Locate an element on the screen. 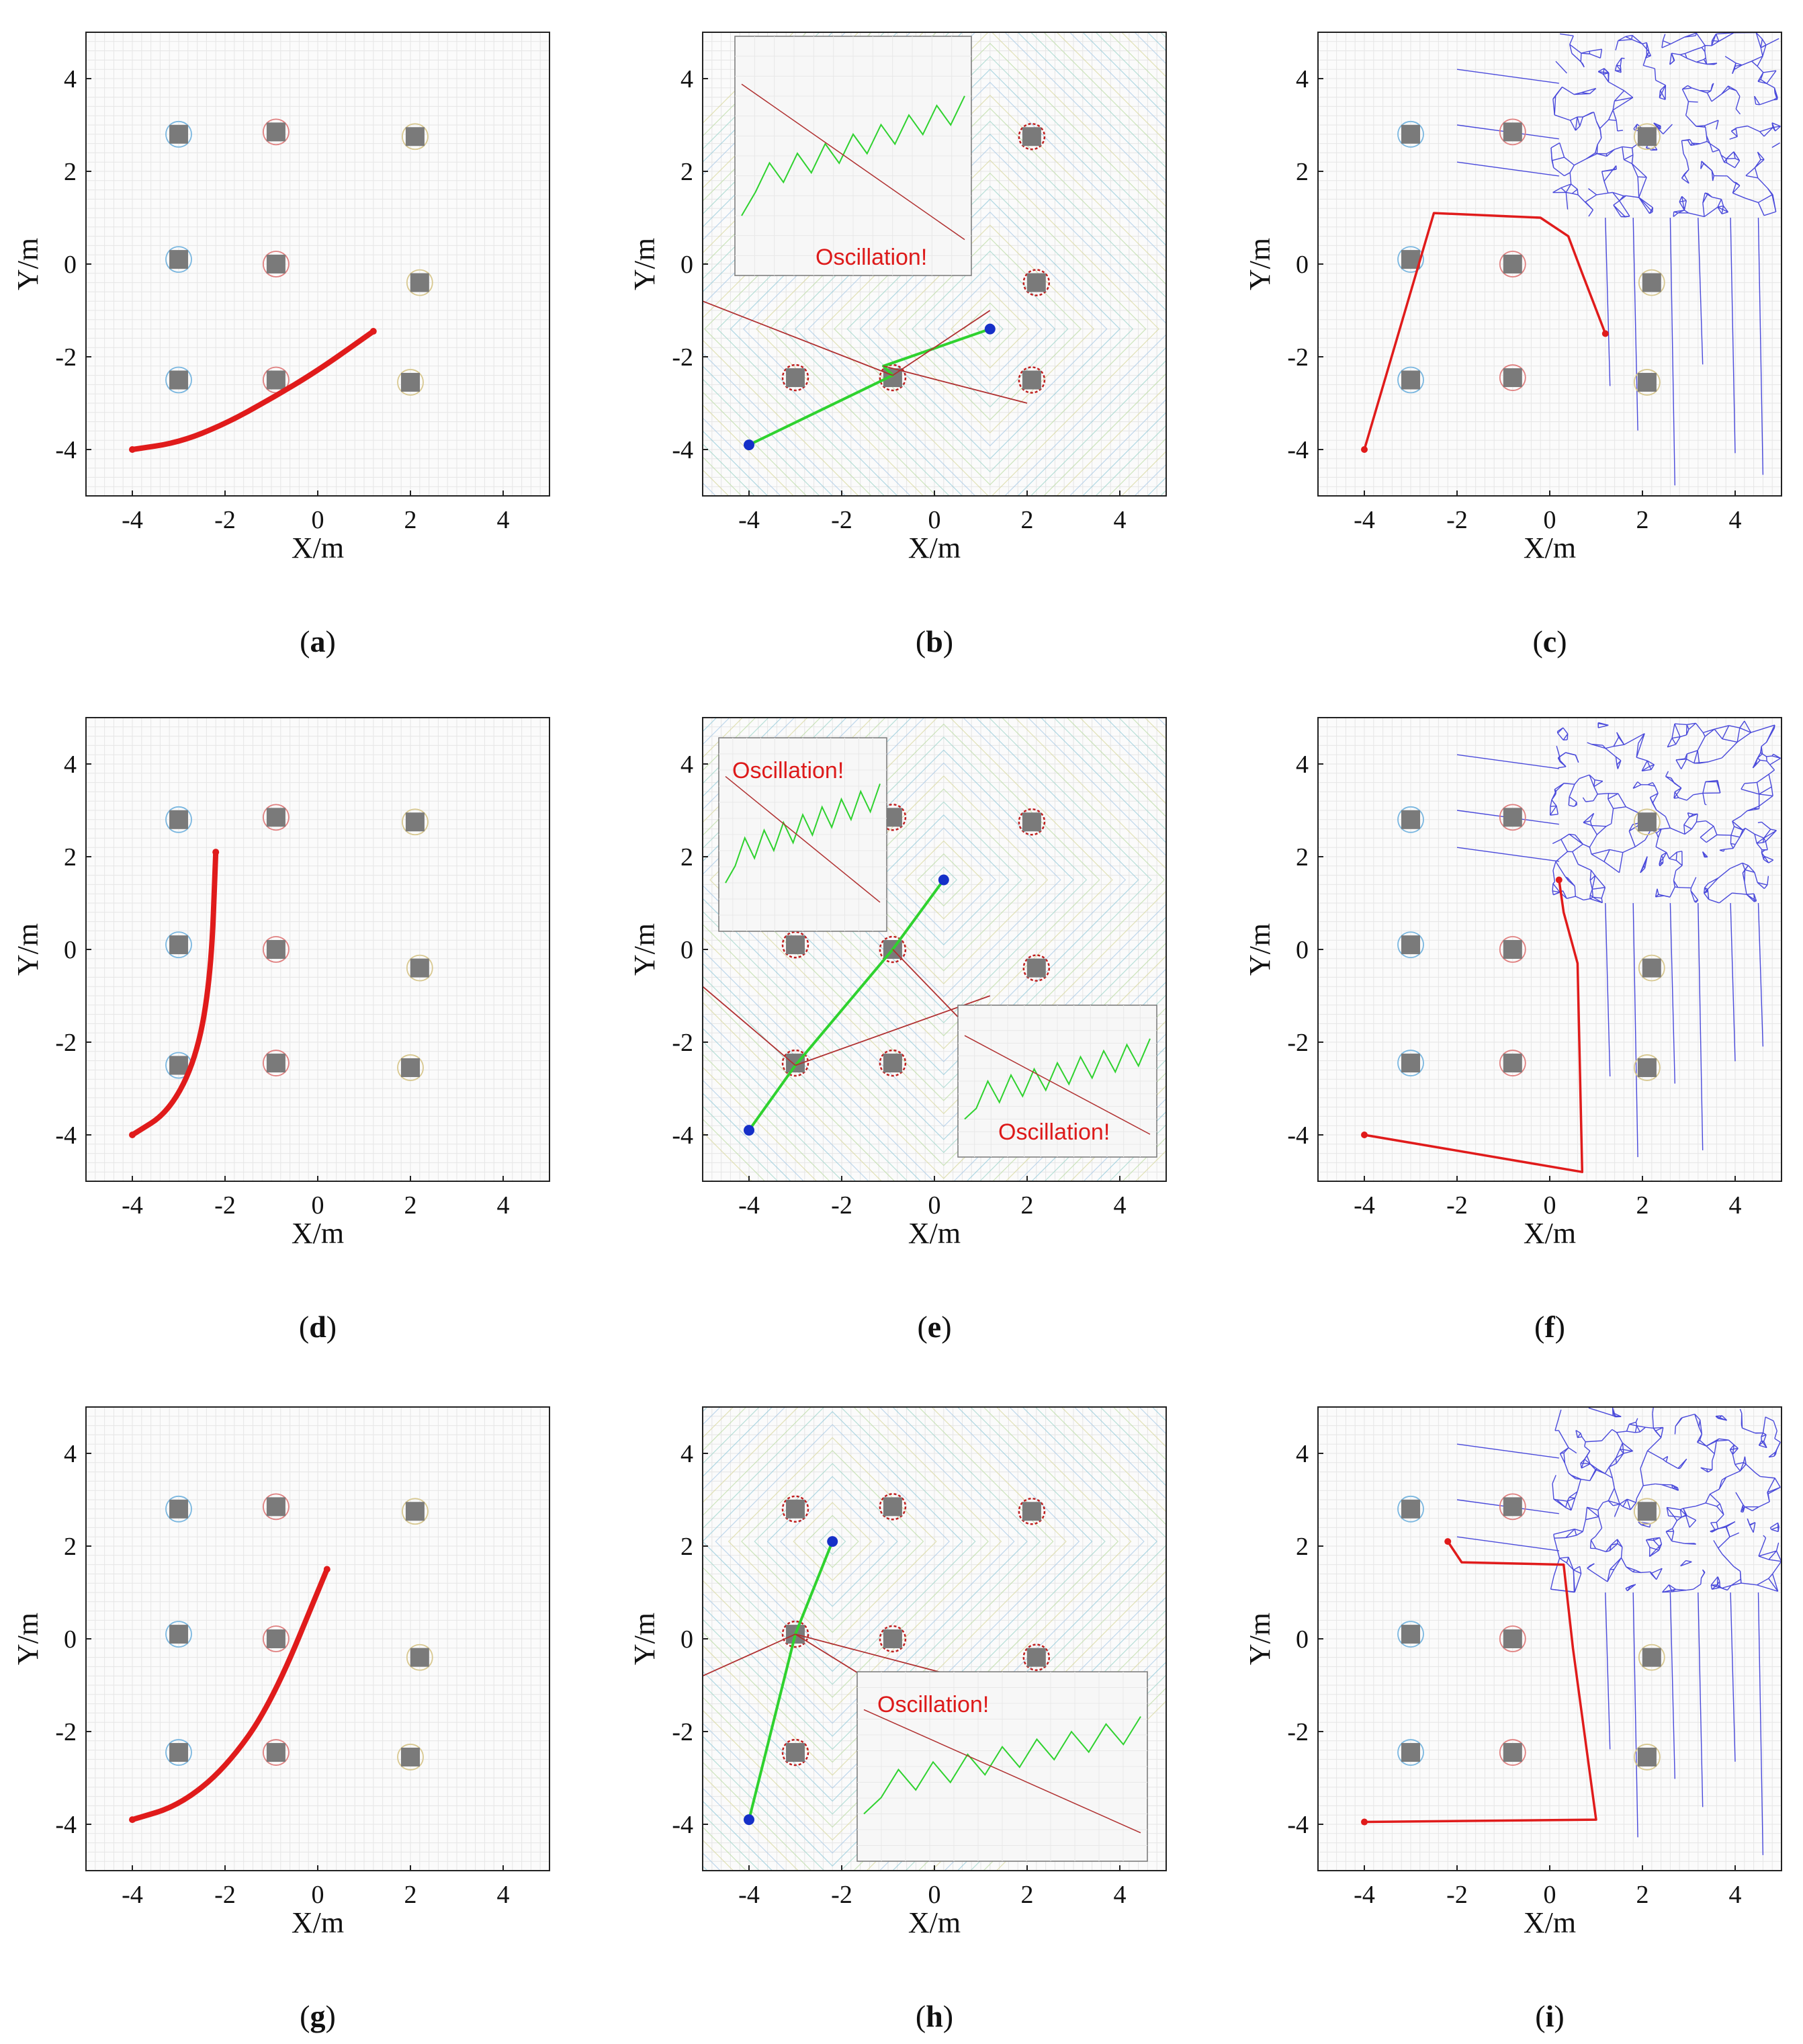 This screenshot has width=1803, height=2044. y-tick-label: 0 is located at coordinates (686, 950).